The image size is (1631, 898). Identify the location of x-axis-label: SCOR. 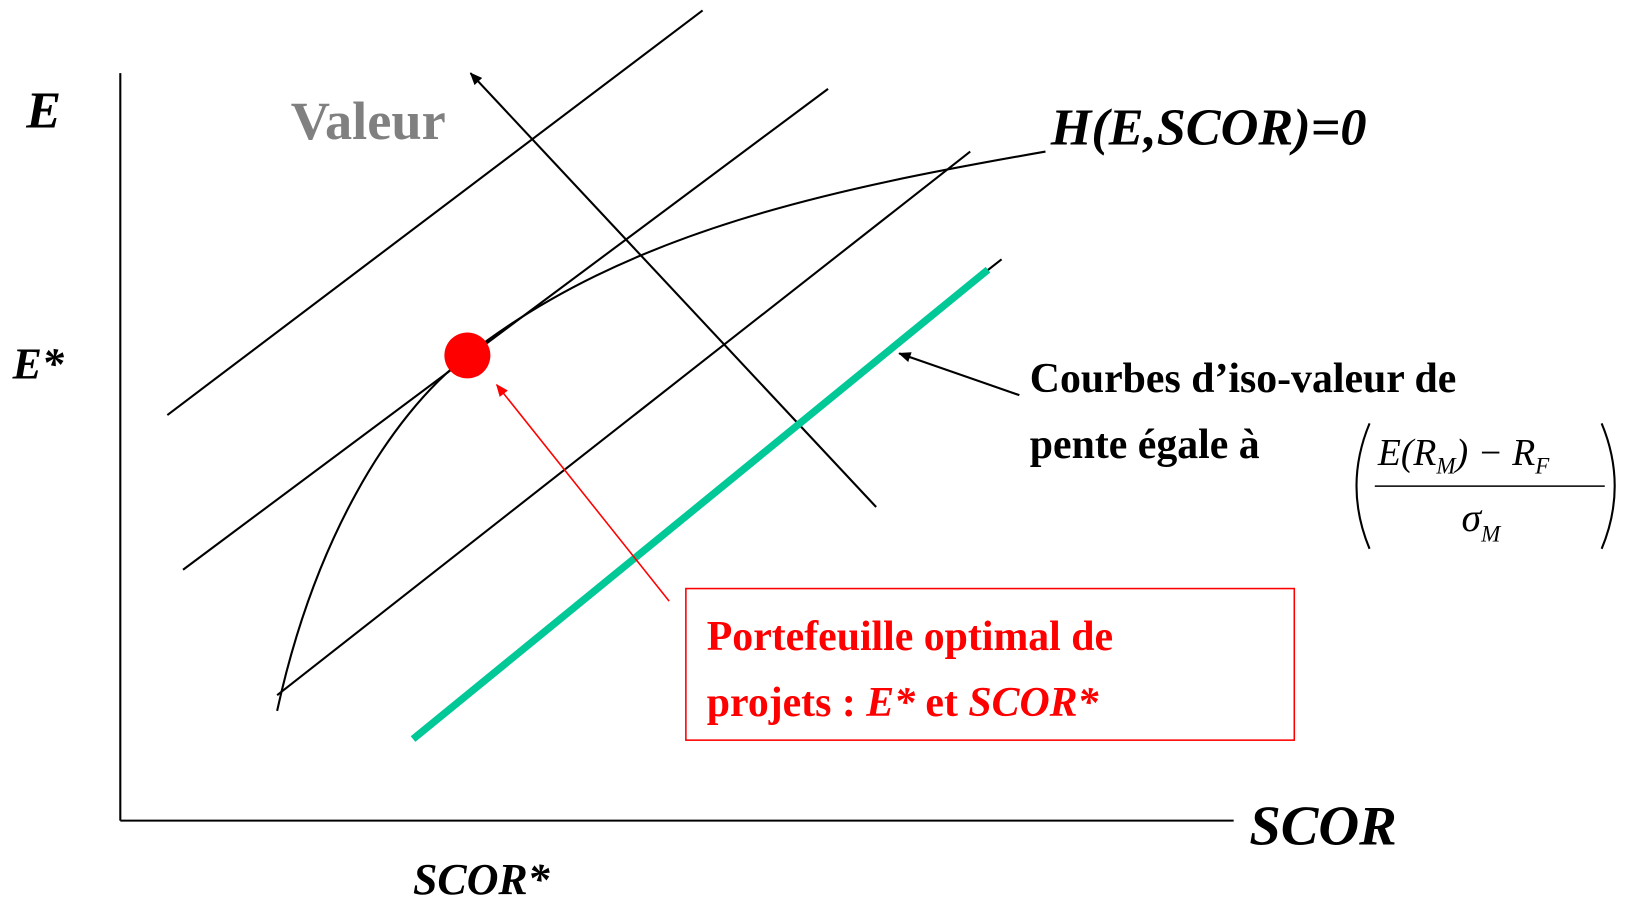
(1322, 827).